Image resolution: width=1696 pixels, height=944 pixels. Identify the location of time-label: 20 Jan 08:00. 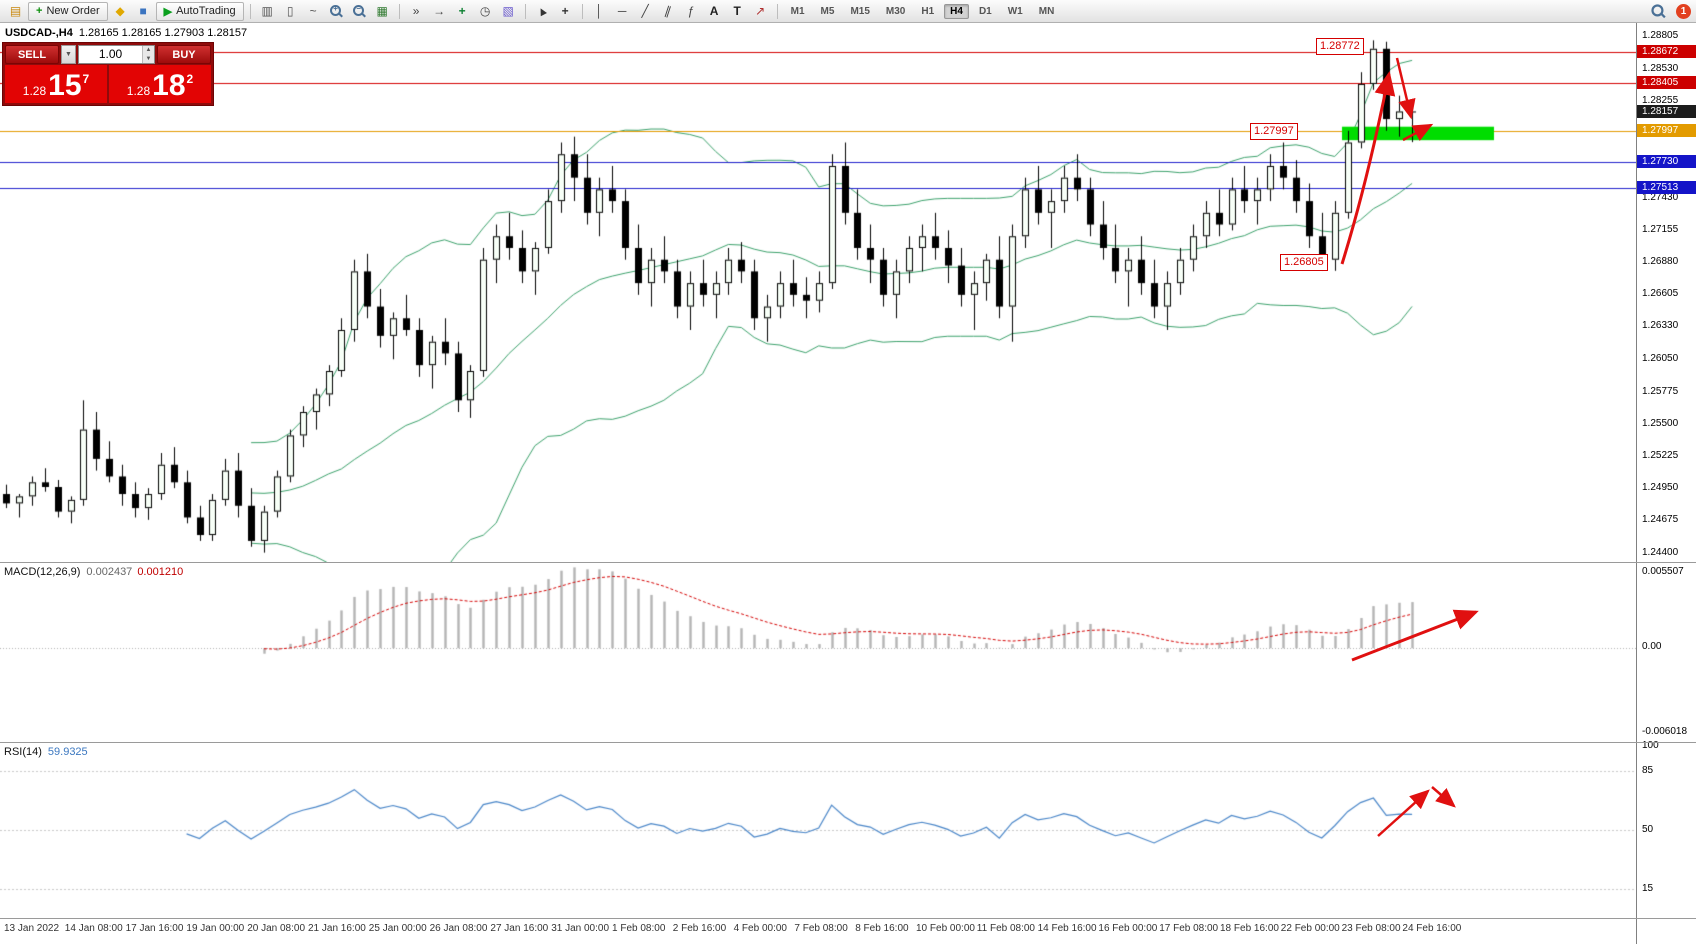
(276, 928).